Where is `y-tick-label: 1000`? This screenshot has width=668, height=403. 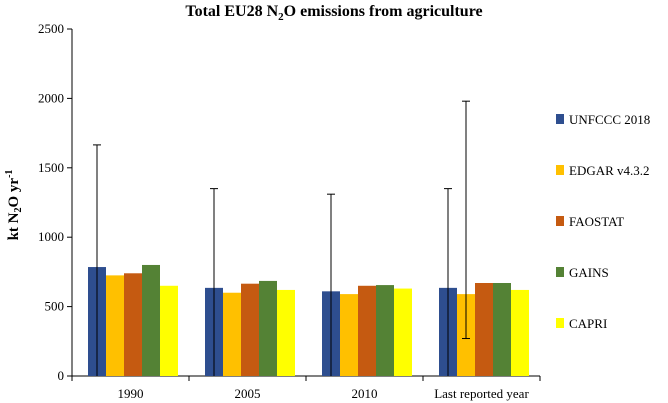
y-tick-label: 1000 is located at coordinates (51, 236).